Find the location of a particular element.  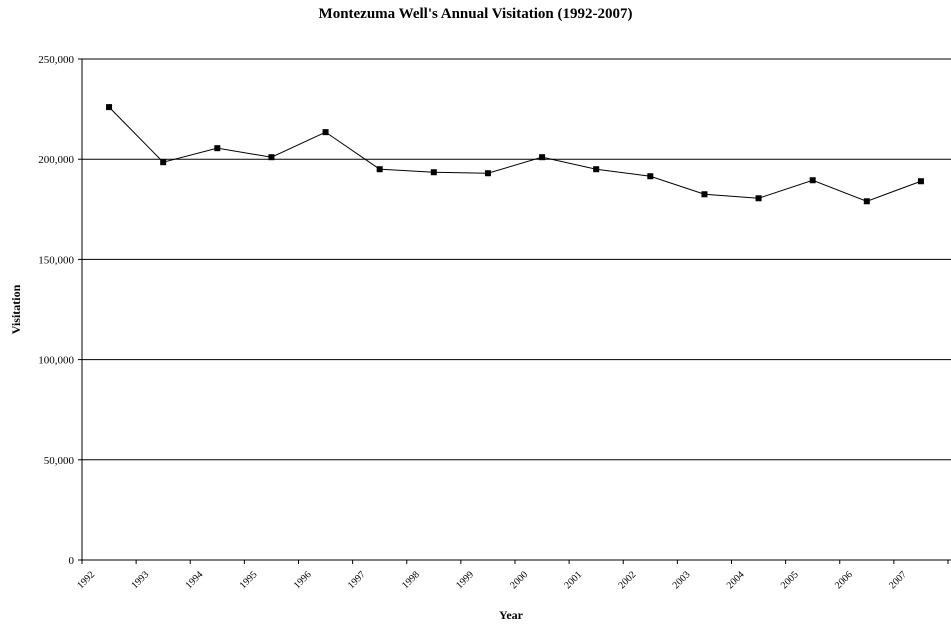

x-tick-label: 2002 is located at coordinates (628, 580).